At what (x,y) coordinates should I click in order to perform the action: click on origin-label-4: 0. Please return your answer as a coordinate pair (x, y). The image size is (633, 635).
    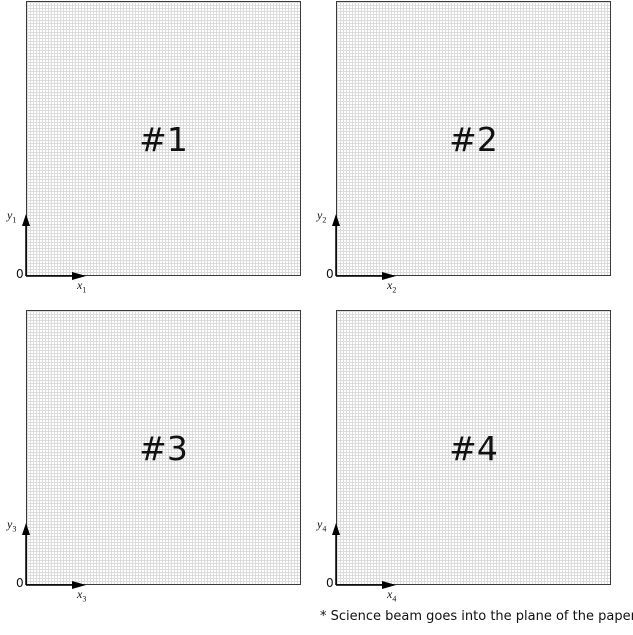
    Looking at the image, I should click on (330, 583).